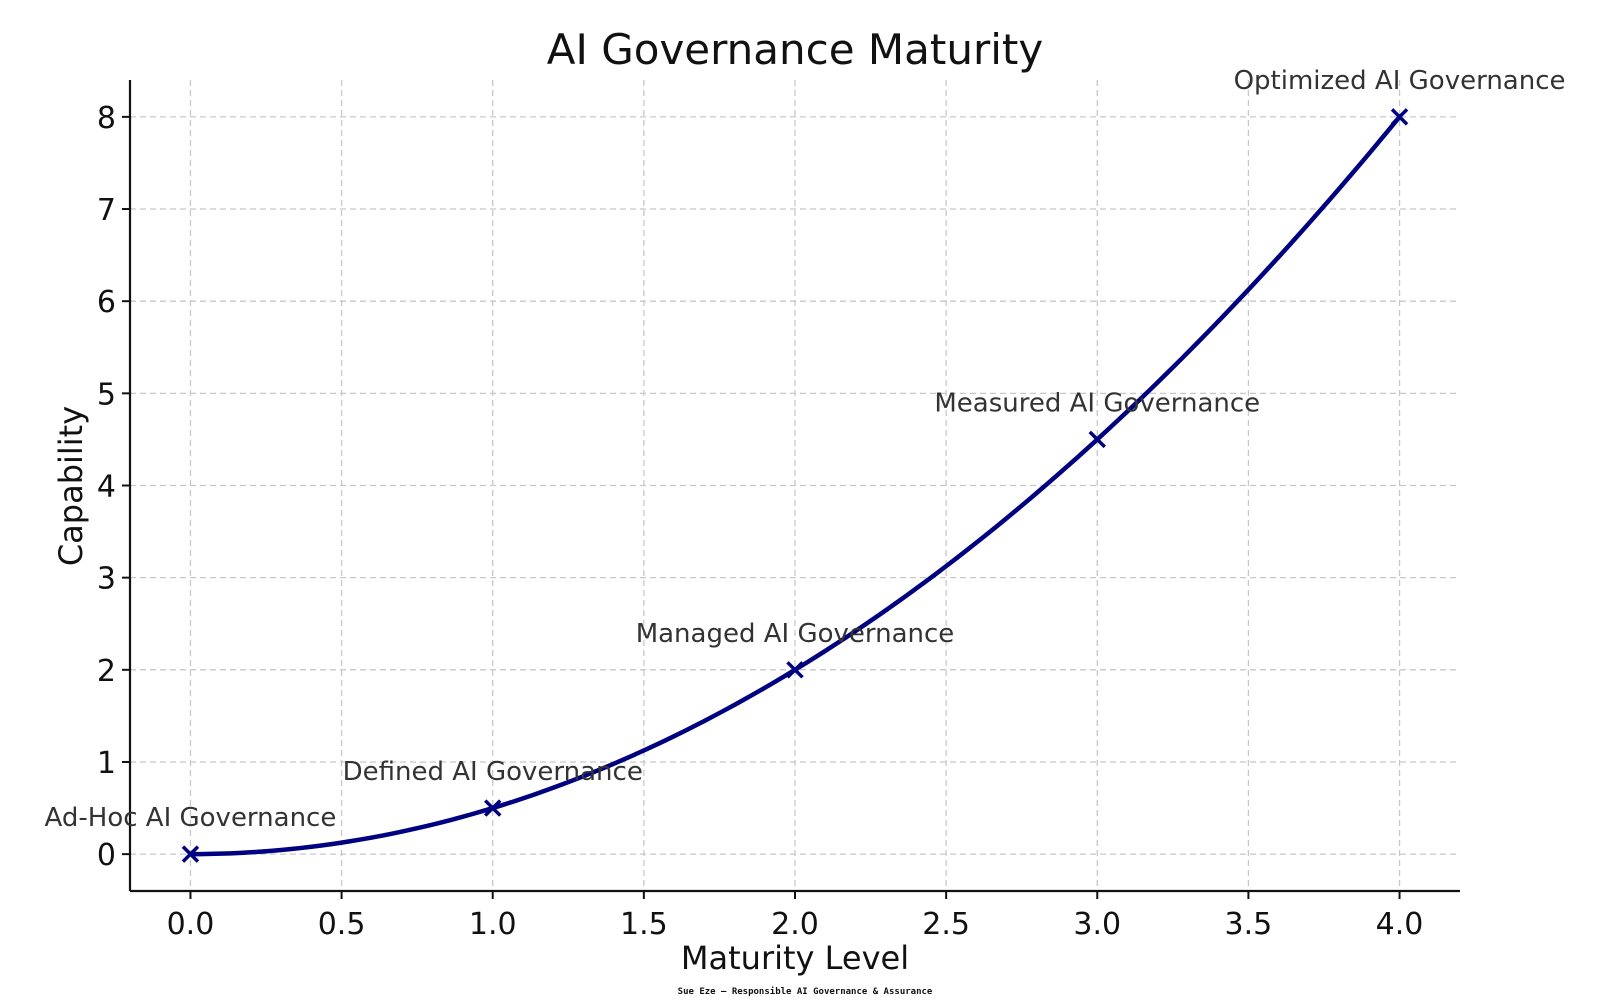  What do you see at coordinates (106, 671) in the screenshot?
I see `y-tick-label: 2` at bounding box center [106, 671].